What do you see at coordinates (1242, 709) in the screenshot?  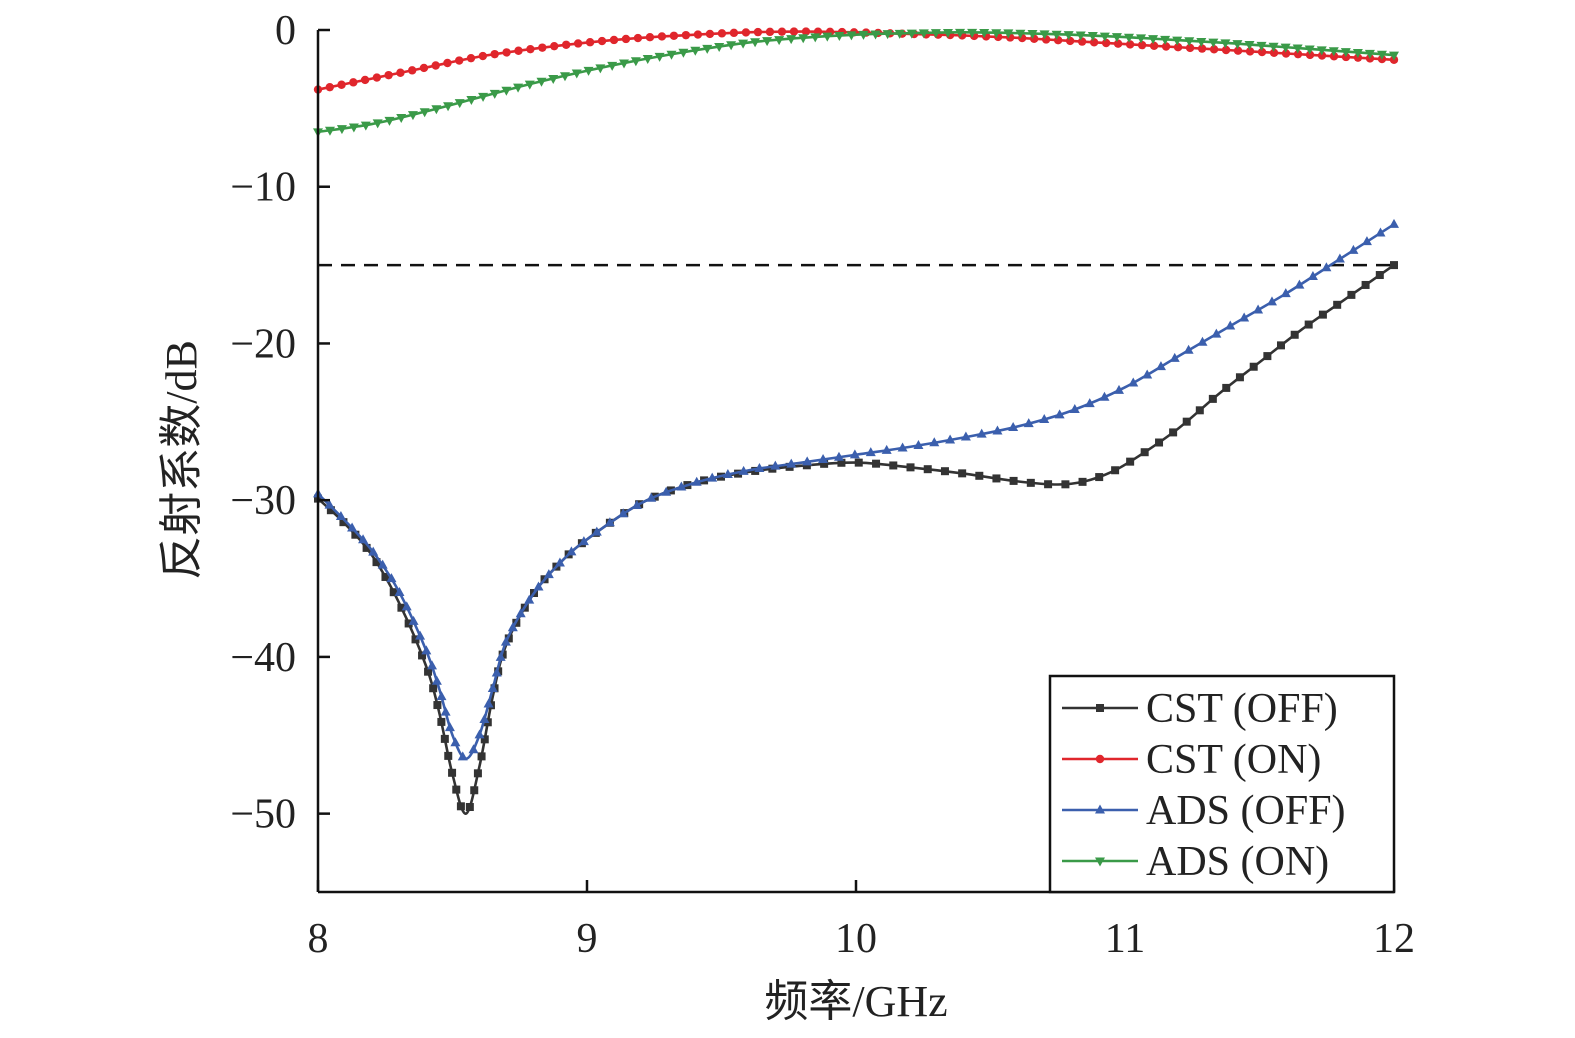 I see `legend-label: CST (OFF)` at bounding box center [1242, 709].